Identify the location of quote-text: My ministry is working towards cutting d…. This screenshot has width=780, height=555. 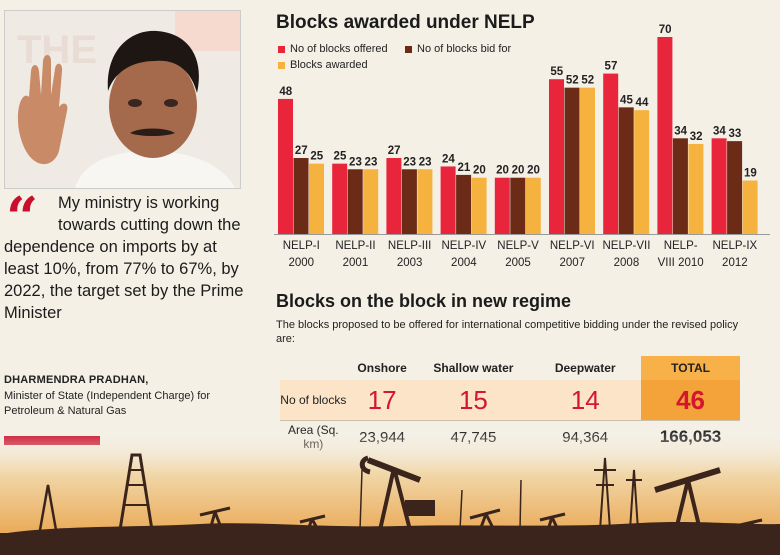
(124, 258).